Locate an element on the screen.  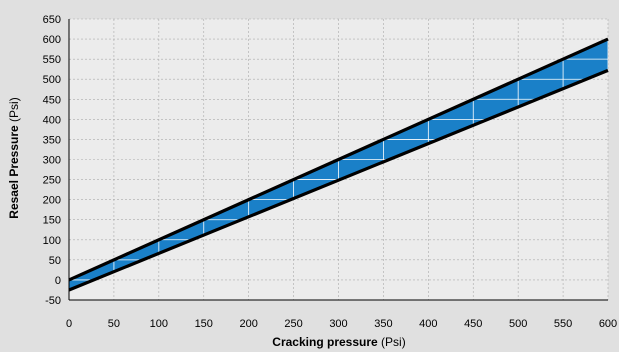
y-tick-label: 0 is located at coordinates (58, 281).